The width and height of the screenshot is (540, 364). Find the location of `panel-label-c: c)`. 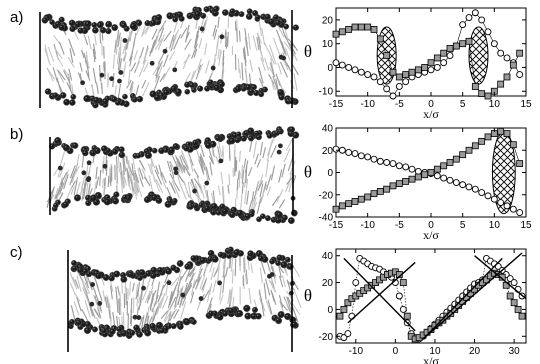

panel-label-c: c) is located at coordinates (16, 252).